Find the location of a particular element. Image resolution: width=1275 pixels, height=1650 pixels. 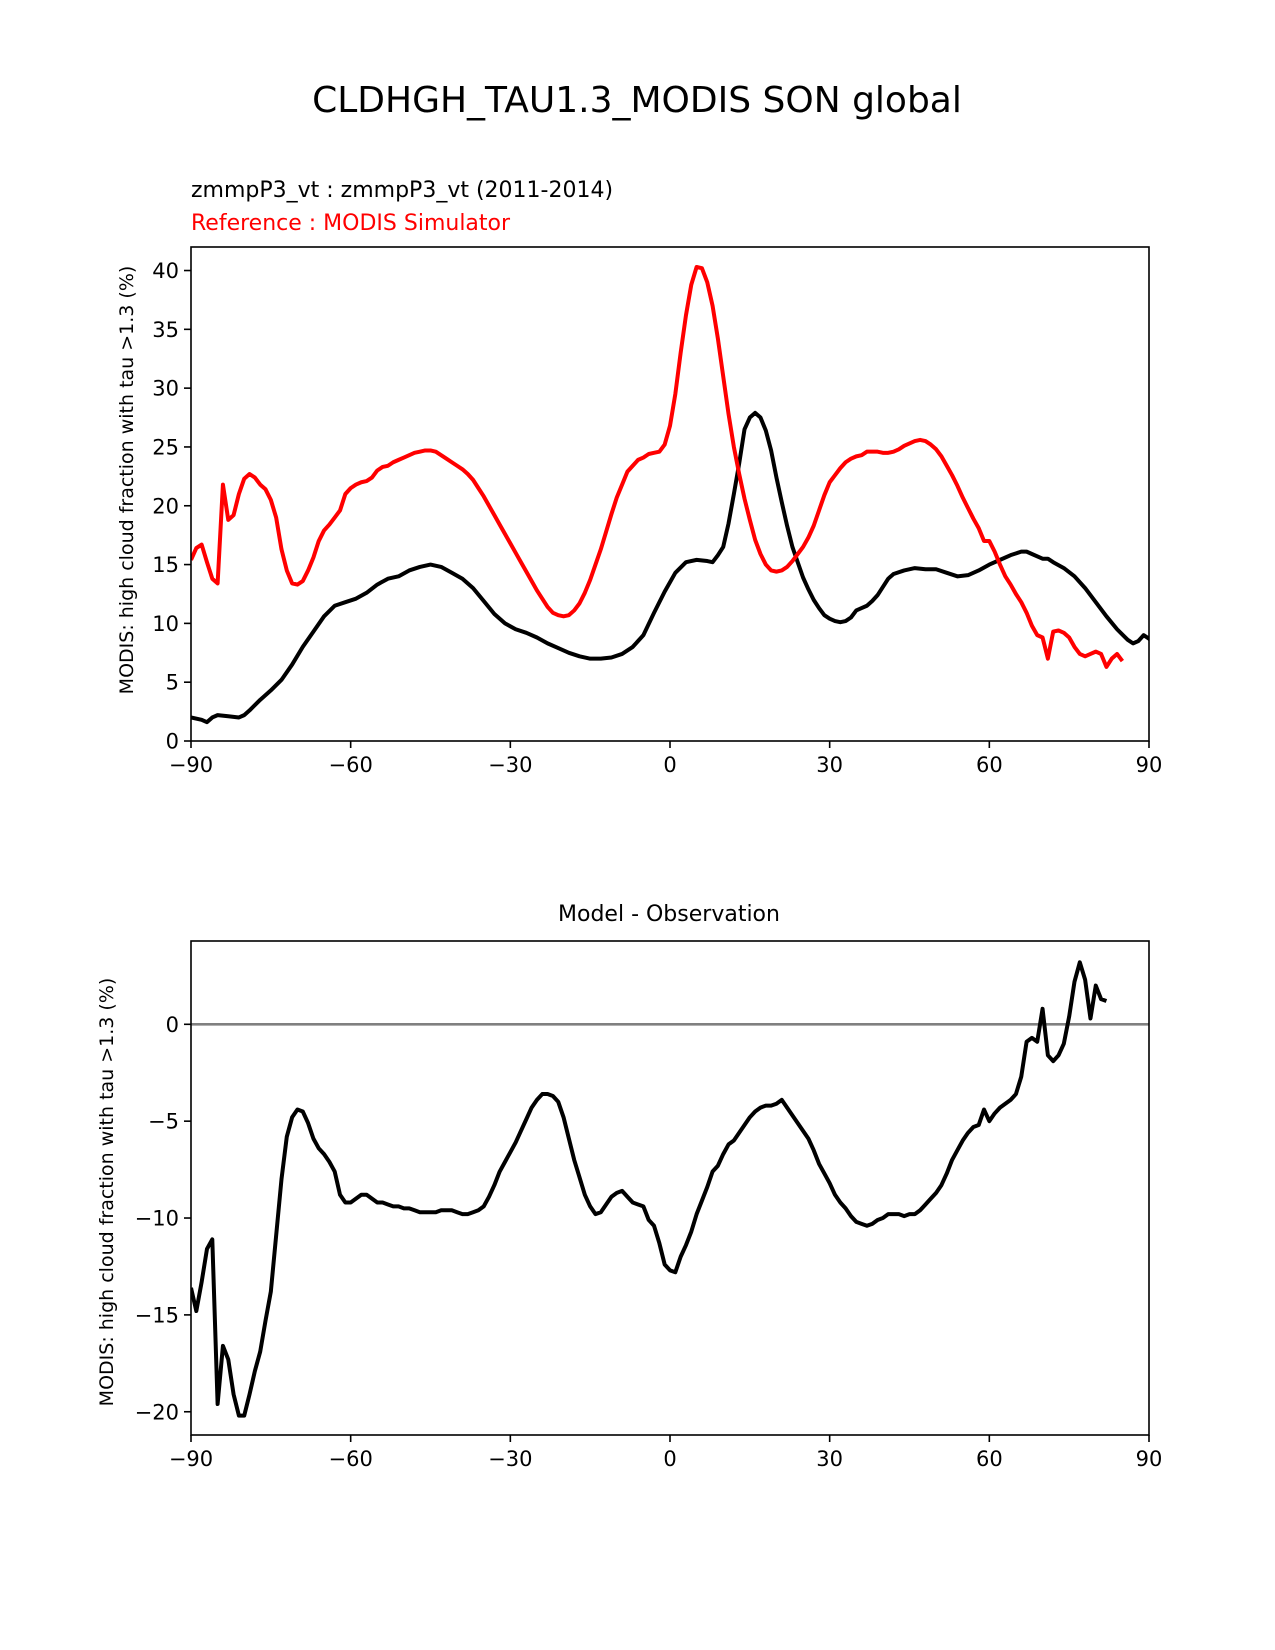

top-xtick-label: −30 is located at coordinates (510, 765).